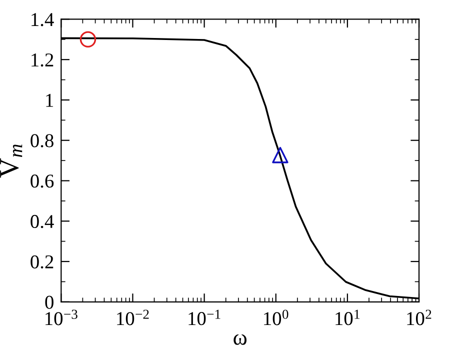  Describe the element at coordinates (419, 318) in the screenshot. I see `x-tick-label: 10$^{2}$` at that location.